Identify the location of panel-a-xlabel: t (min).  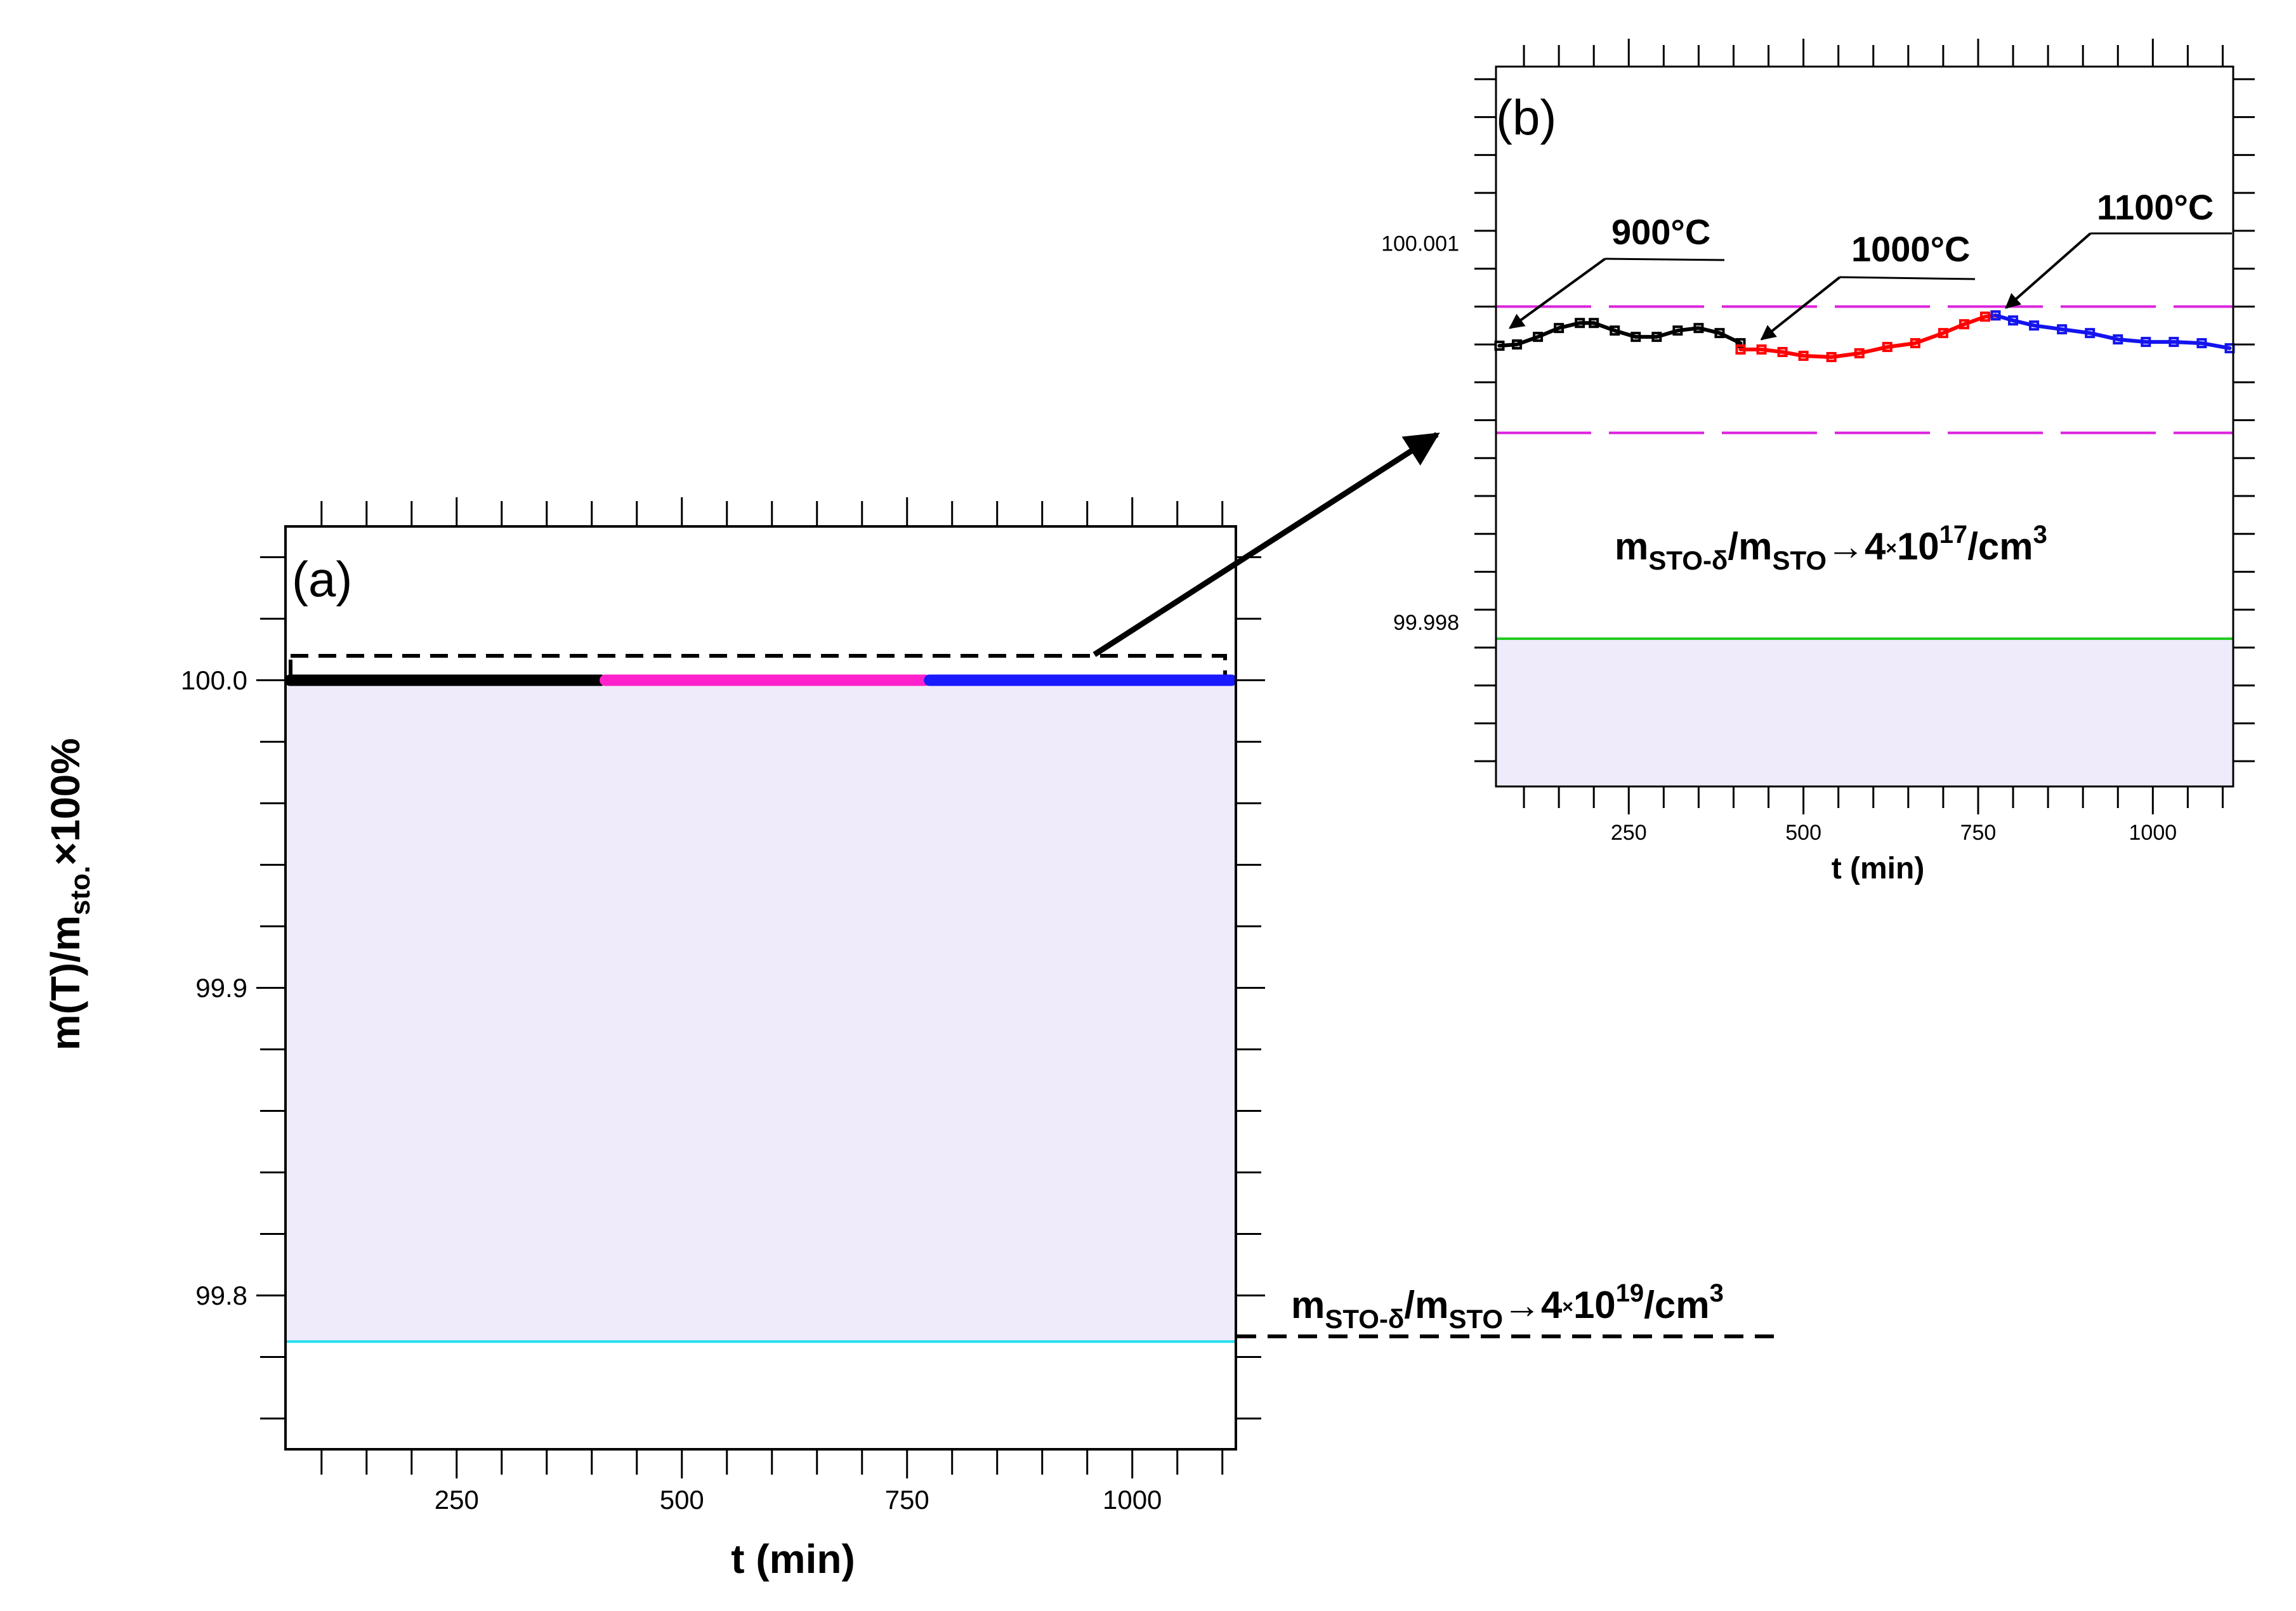
(793, 1559).